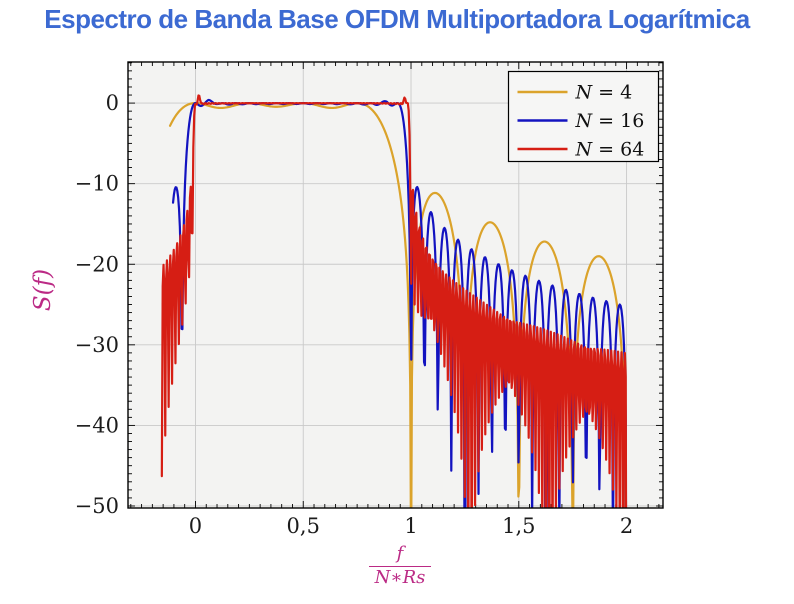 This screenshot has width=794, height=604. What do you see at coordinates (97, 425) in the screenshot?
I see `y-tick-label: −40` at bounding box center [97, 425].